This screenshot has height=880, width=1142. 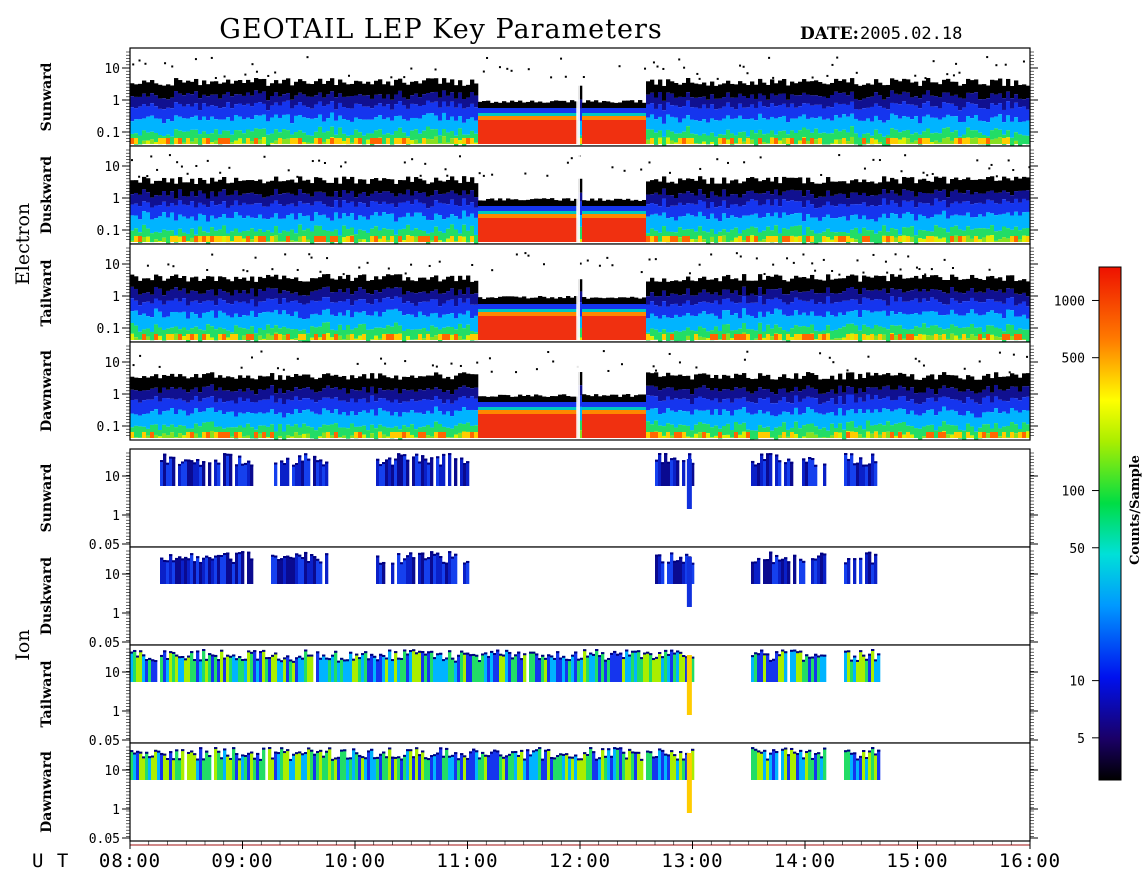 What do you see at coordinates (911, 34) in the screenshot?
I see `date-value: 2005.02.18` at bounding box center [911, 34].